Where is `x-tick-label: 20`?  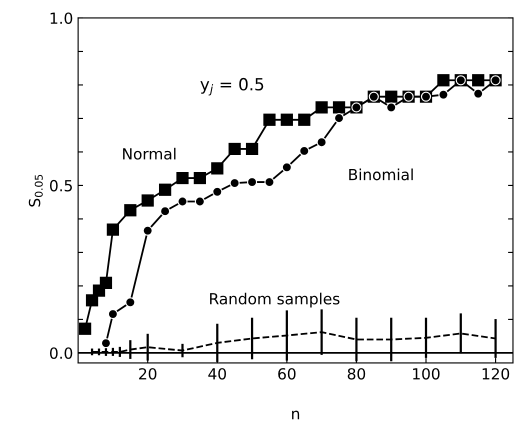 x-tick-label: 20 is located at coordinates (147, 374).